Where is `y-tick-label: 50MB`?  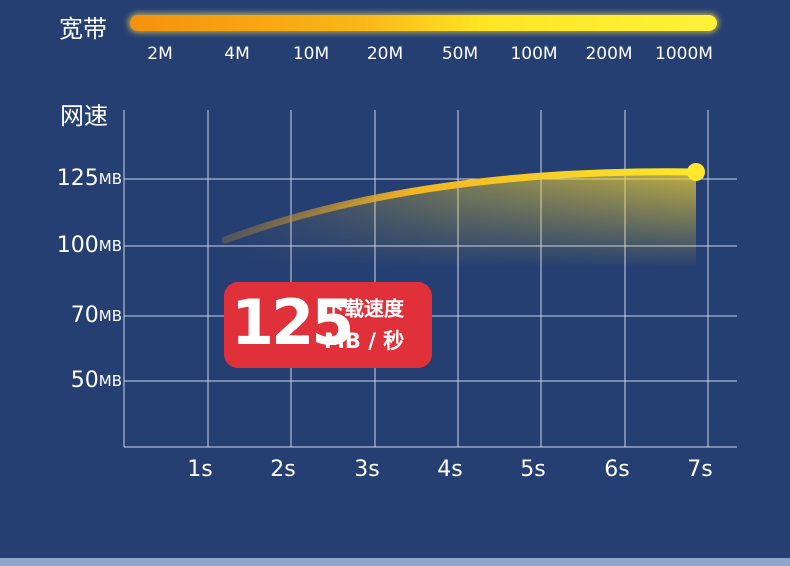 y-tick-label: 50MB is located at coordinates (96, 380).